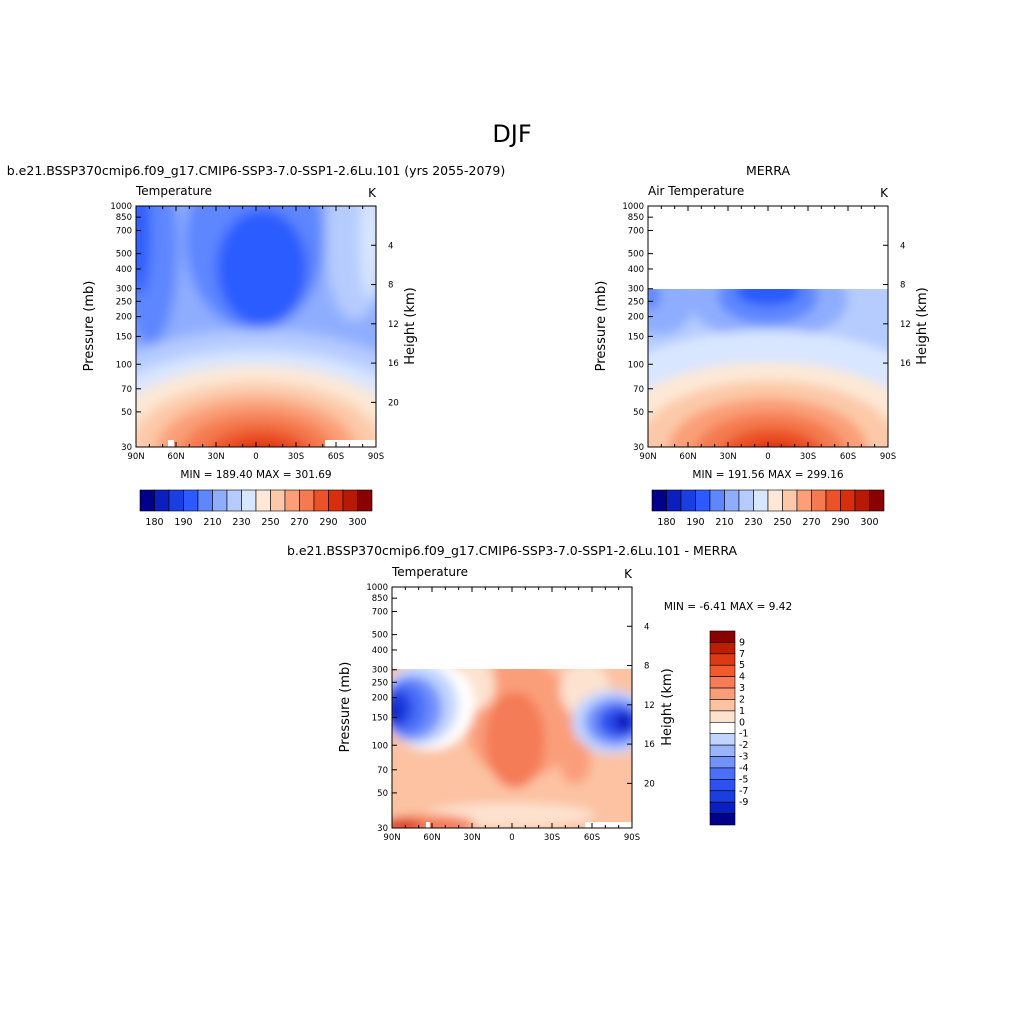 This screenshot has height=1024, width=1024. I want to click on panel-obs-y2label: Height (km), so click(922, 325).